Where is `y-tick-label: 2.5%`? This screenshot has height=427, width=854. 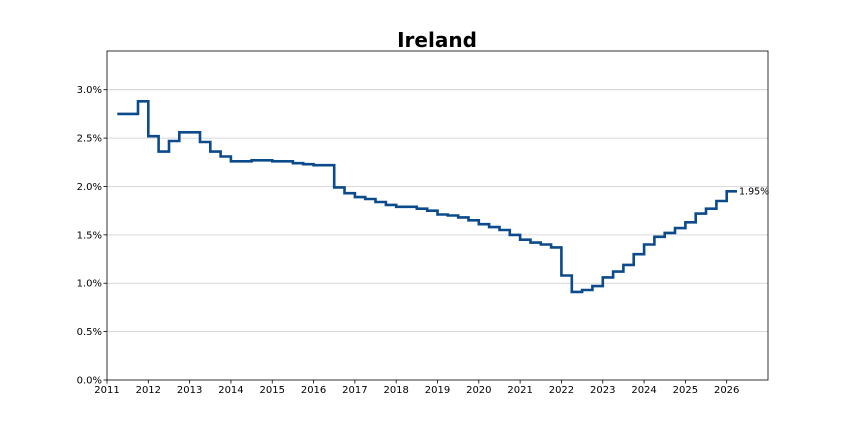
y-tick-label: 2.5% is located at coordinates (89, 139).